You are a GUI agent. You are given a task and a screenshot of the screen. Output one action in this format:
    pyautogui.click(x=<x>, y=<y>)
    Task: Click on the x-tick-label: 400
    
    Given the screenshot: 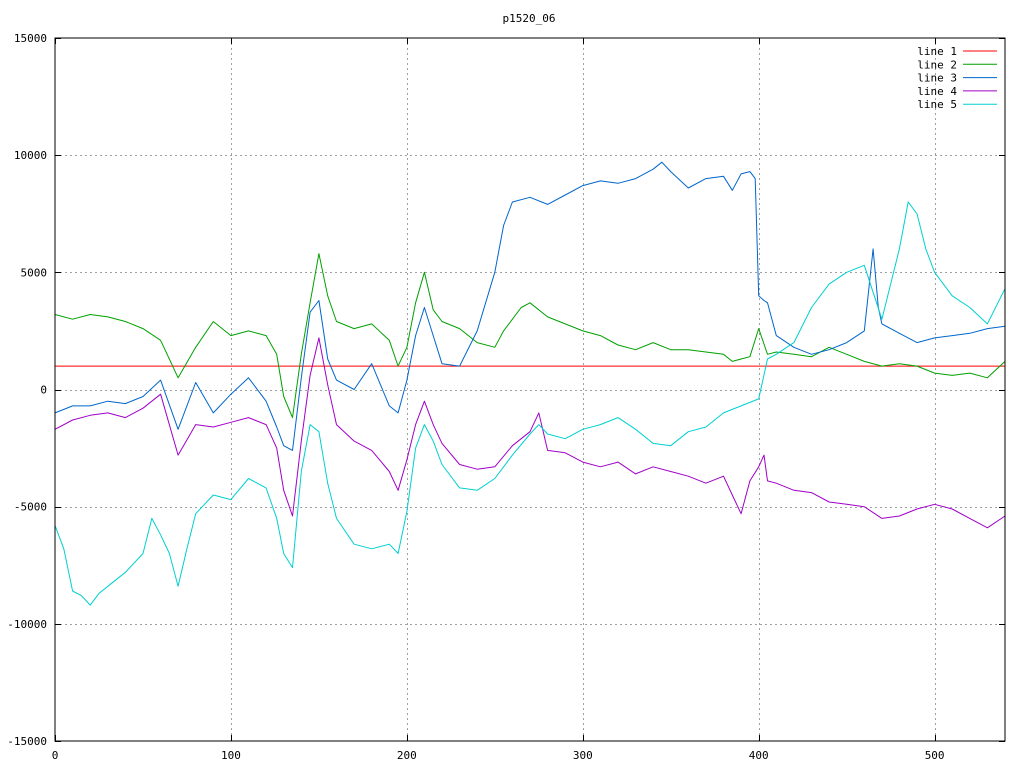 What is the action you would take?
    pyautogui.click(x=759, y=755)
    